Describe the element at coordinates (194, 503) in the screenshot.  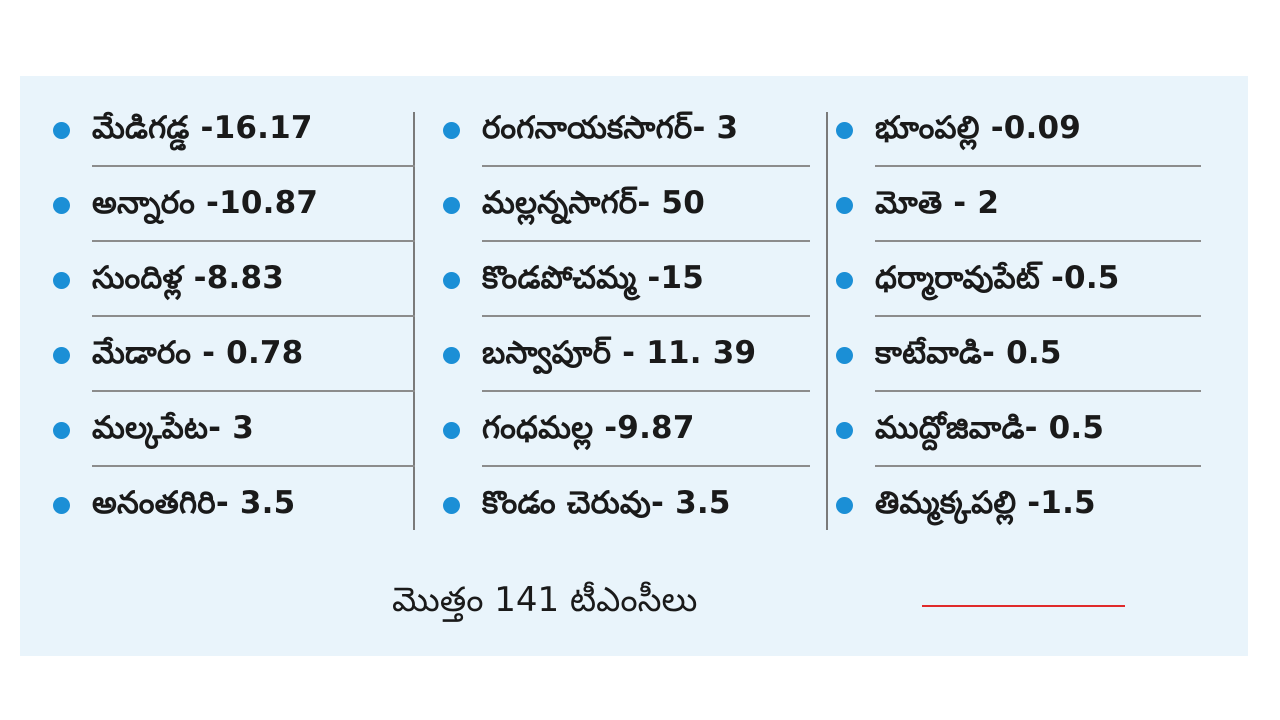
I see `reservoir-label: అనంతగిరి- 3.5` at that location.